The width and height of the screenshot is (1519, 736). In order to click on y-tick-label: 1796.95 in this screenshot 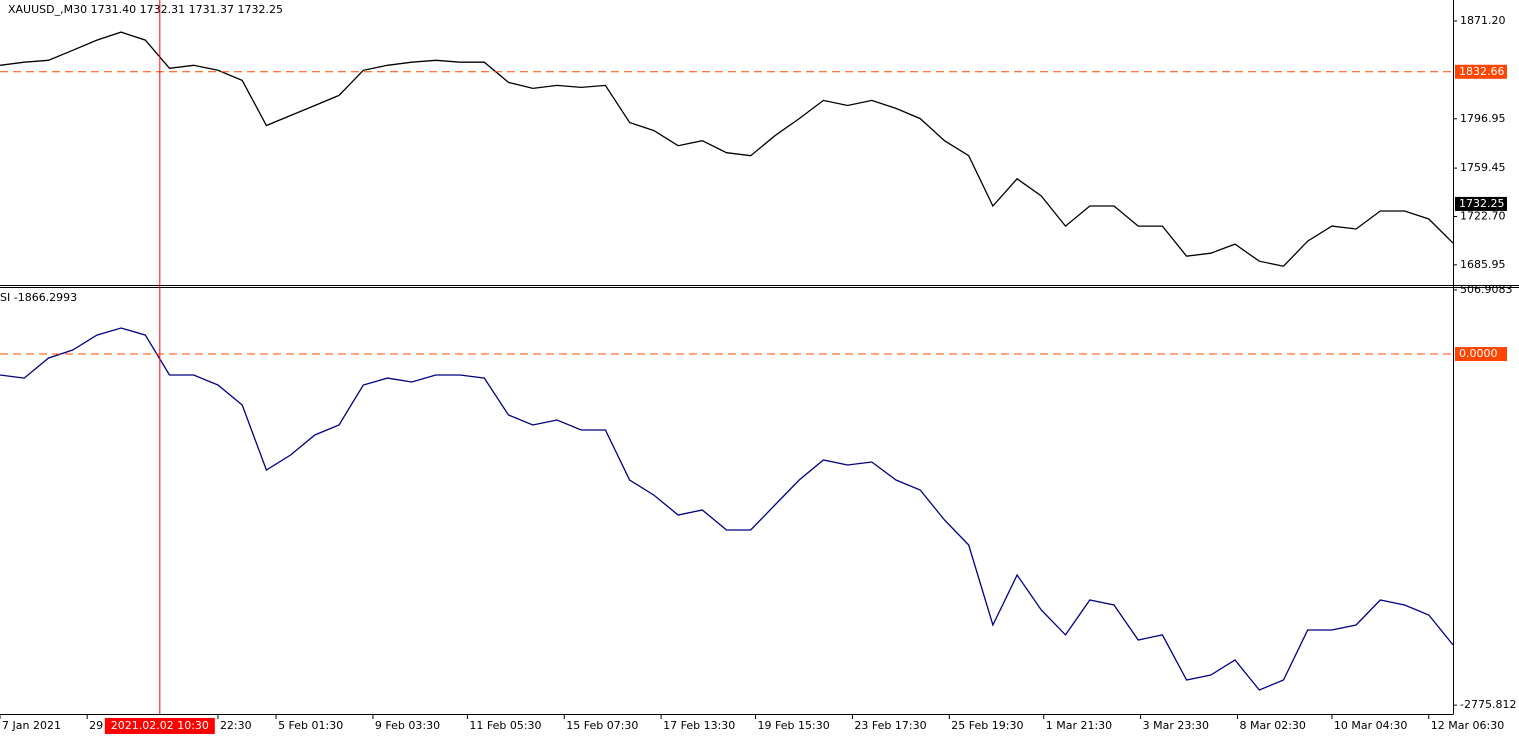, I will do `click(1483, 118)`.